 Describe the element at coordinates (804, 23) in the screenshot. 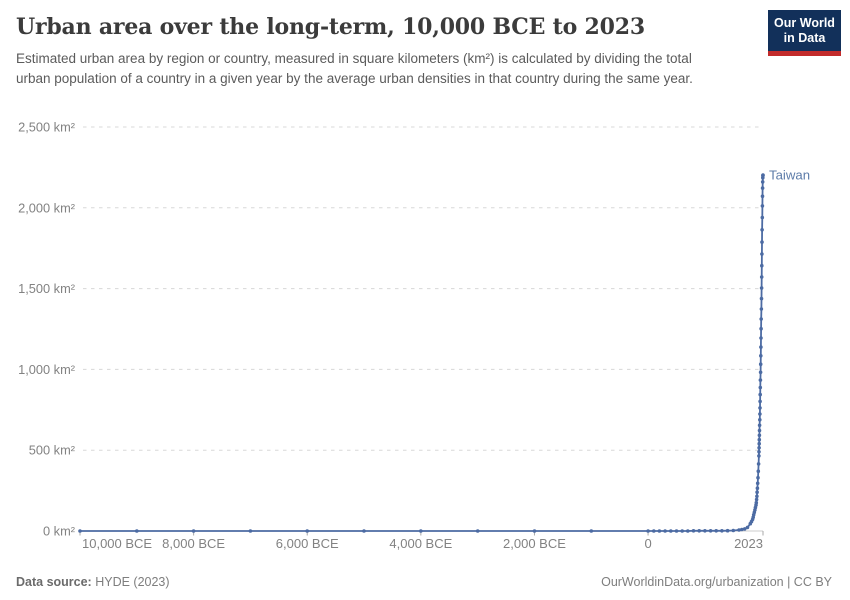

I see `owid-logo-line1: Our World` at that location.